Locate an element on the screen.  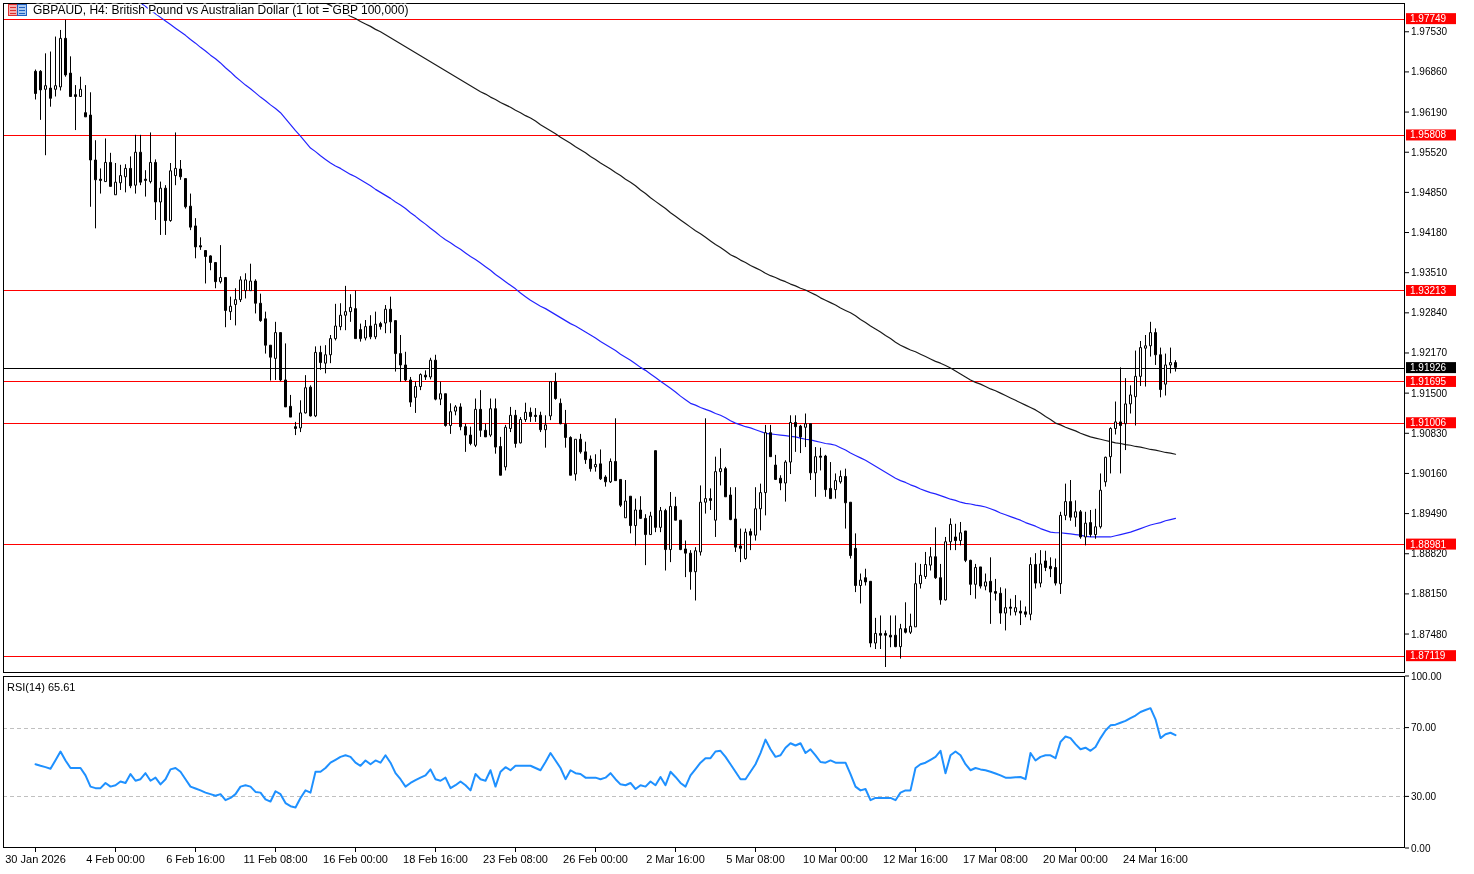
y-tick-label: 0.00 is located at coordinates (1421, 848).